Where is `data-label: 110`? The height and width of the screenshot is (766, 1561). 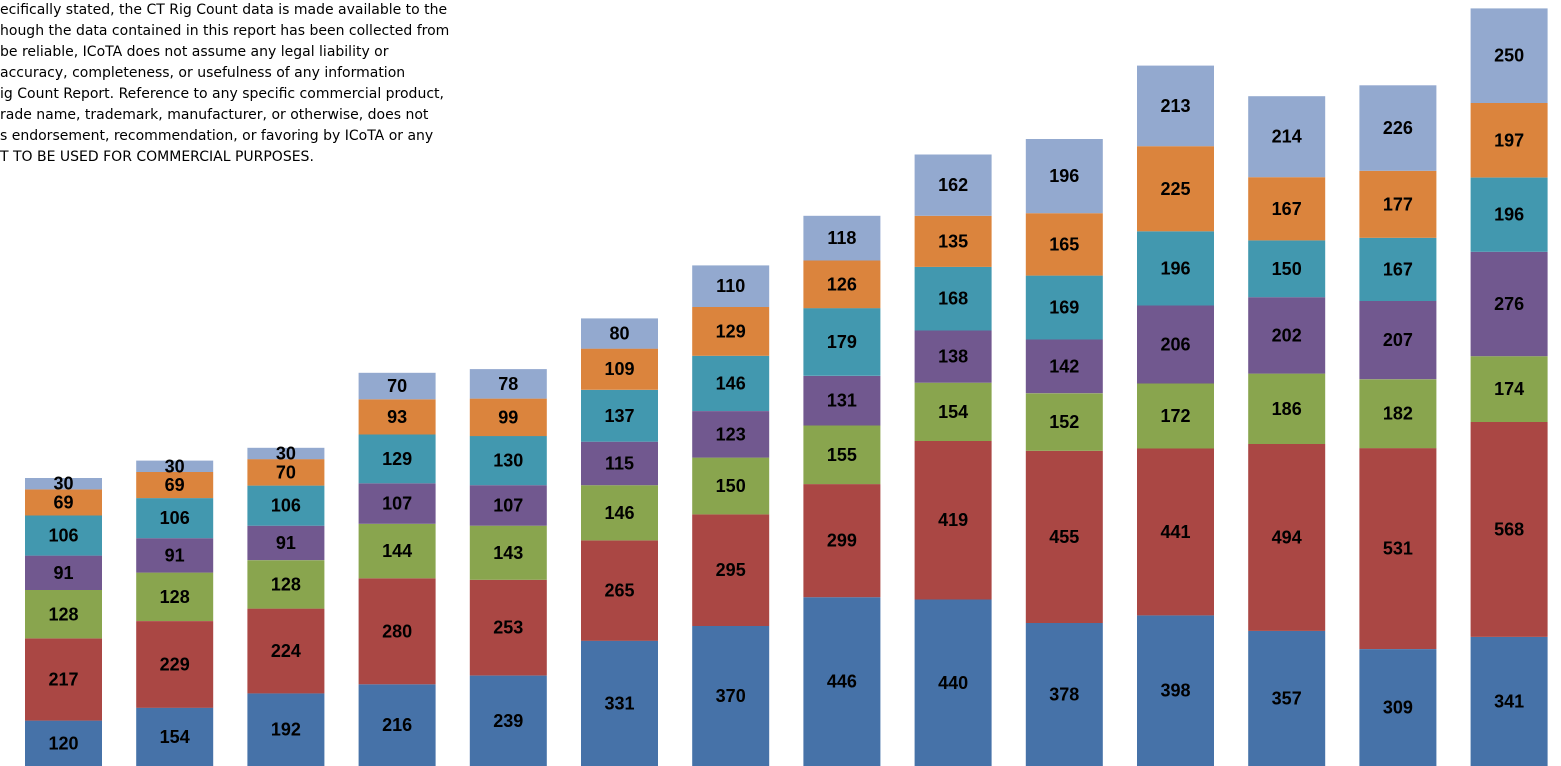
data-label: 110 is located at coordinates (730, 286).